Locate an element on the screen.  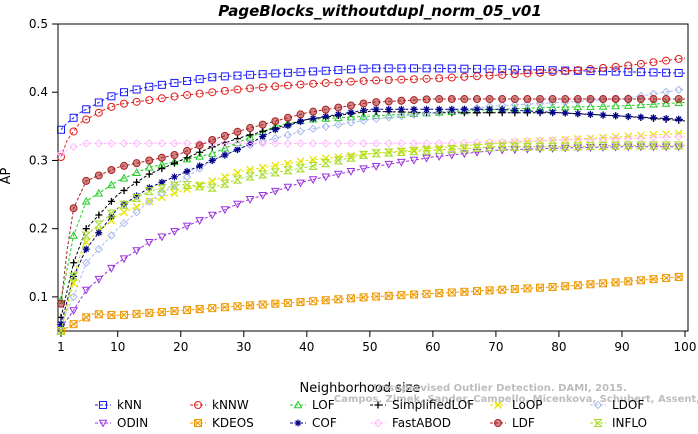
legend-item-knnw: kNNW is located at coordinates (219, 405).